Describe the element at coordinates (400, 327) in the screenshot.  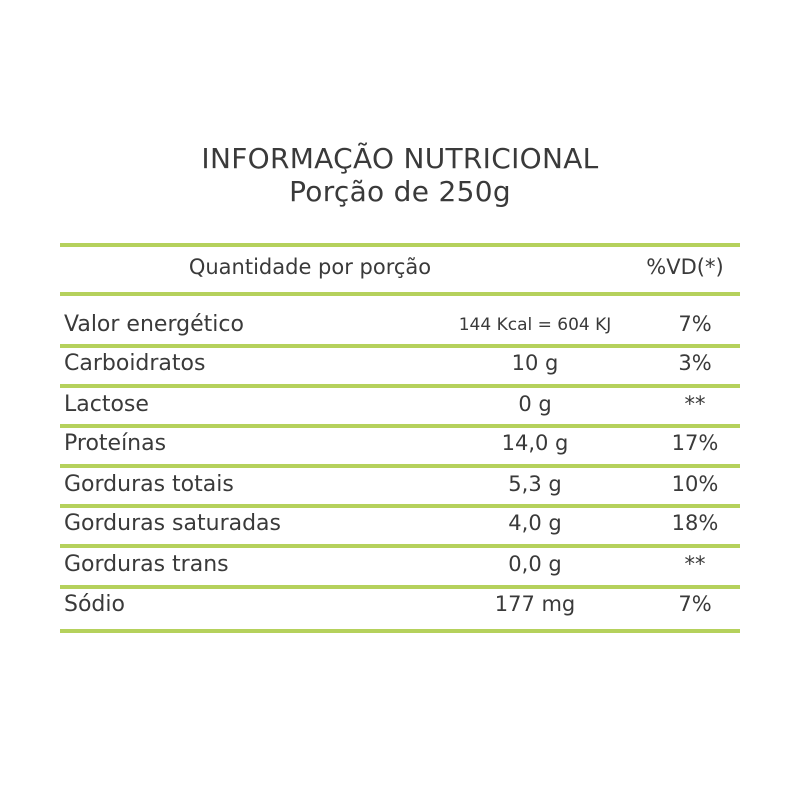
I see `table-row: Valor energético 144 Kcal = 604 KJ 7%` at that location.